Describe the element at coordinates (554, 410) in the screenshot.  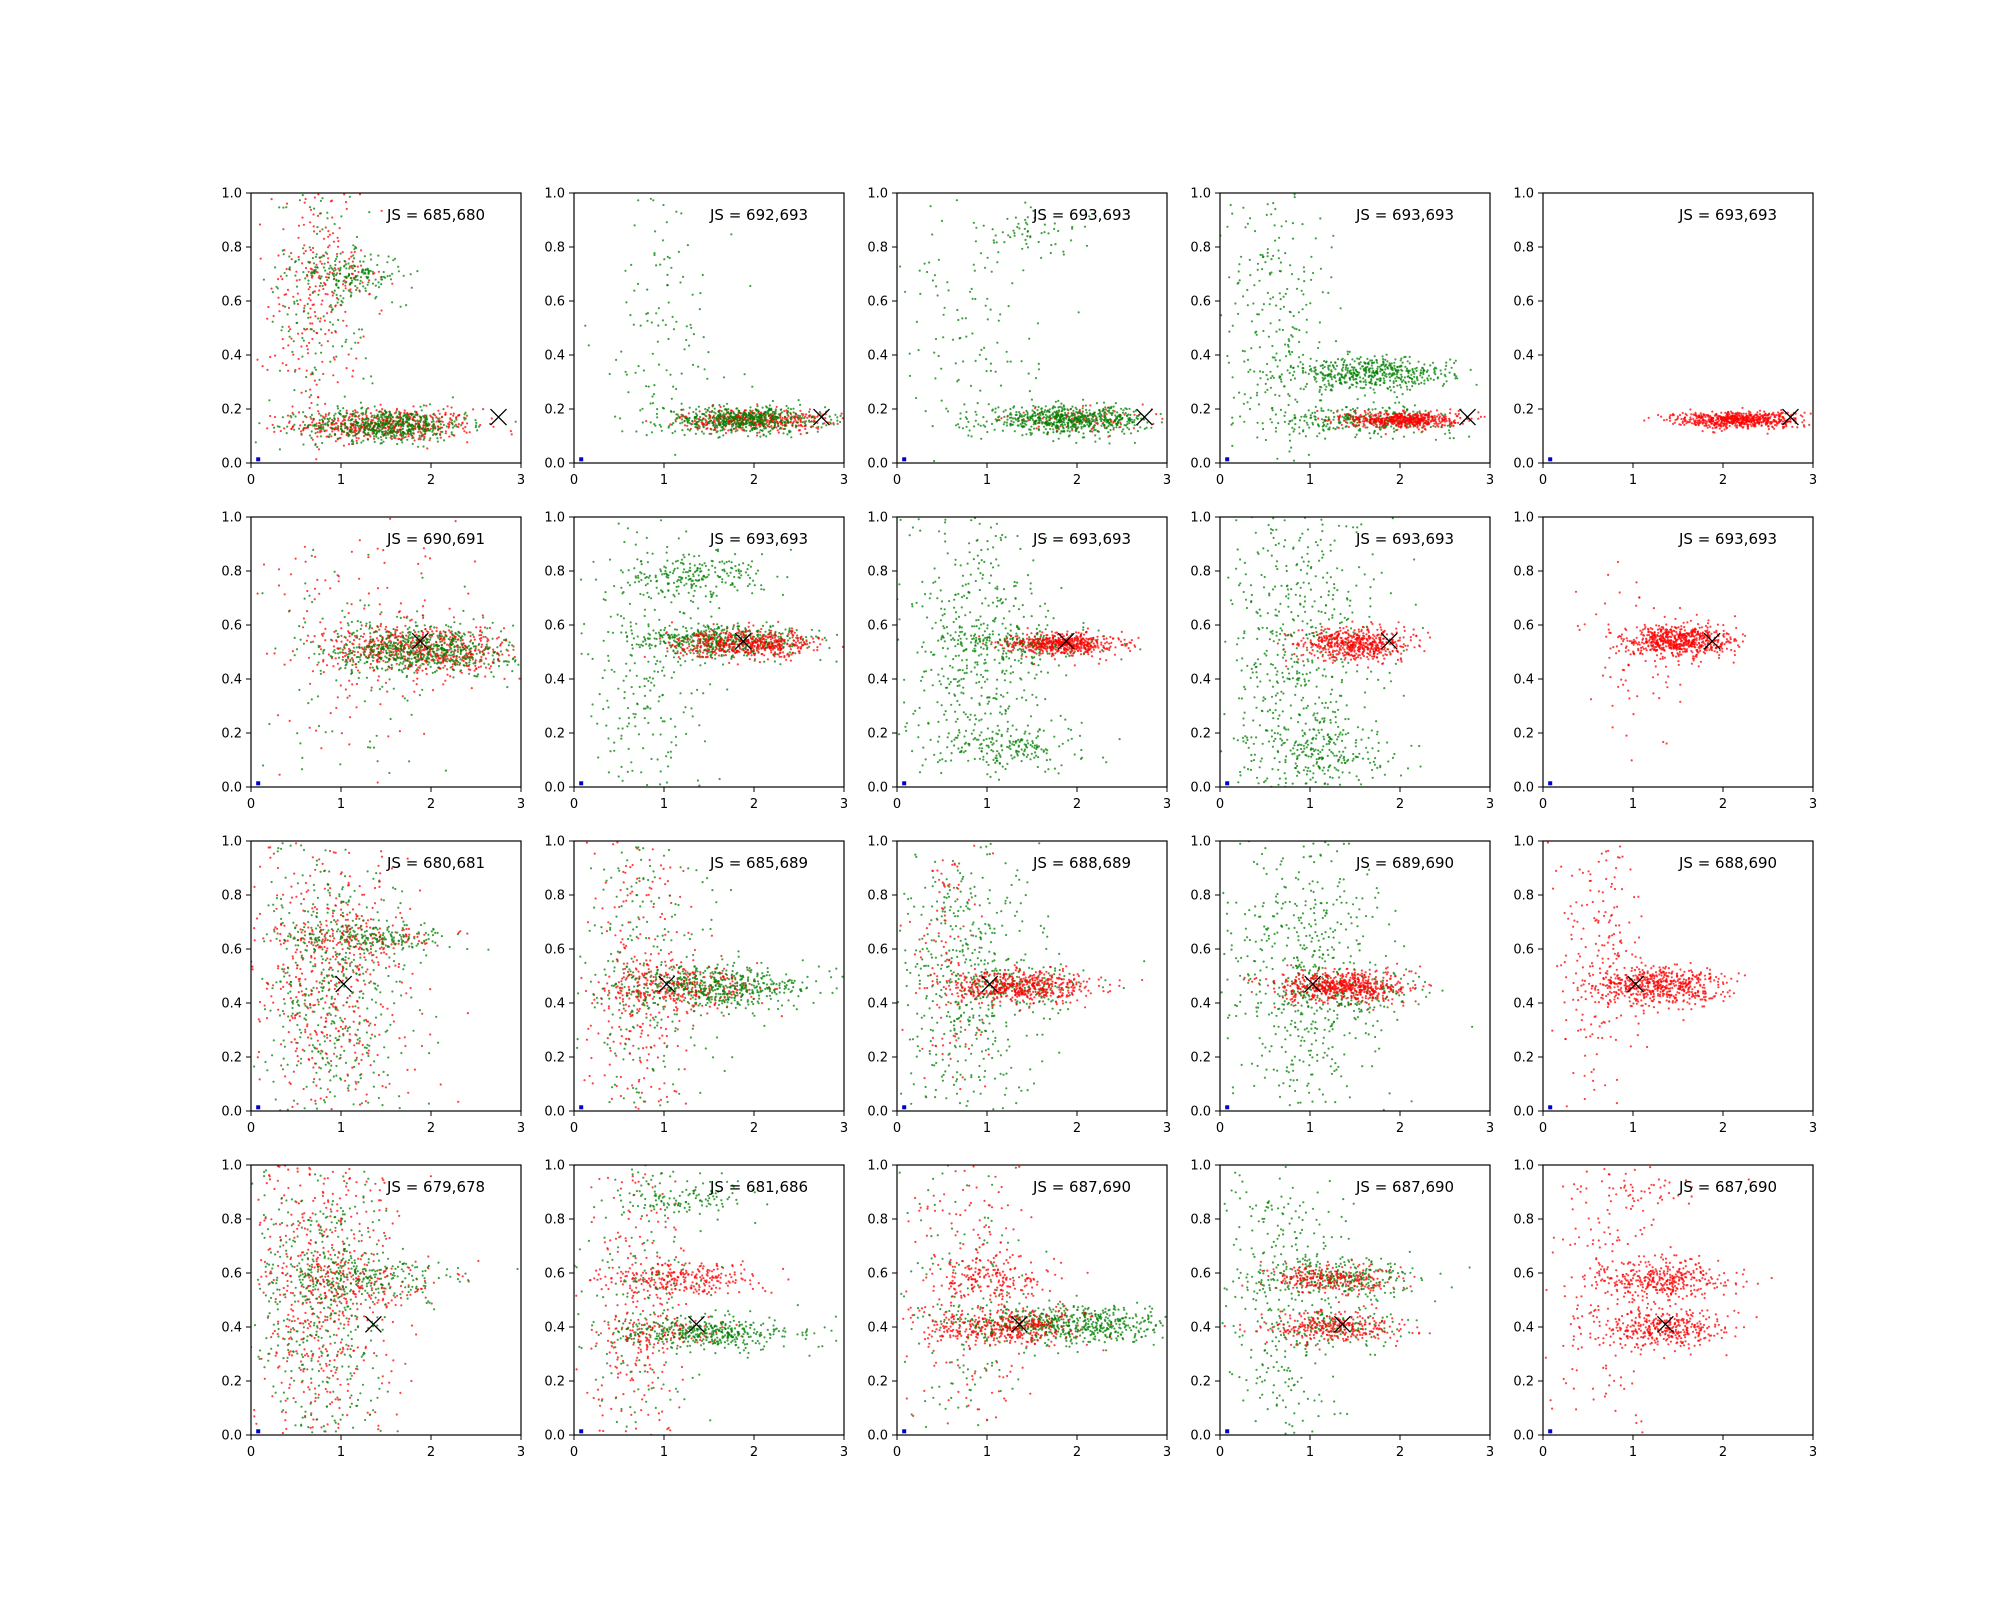
I see `y-tick-label: 0.2` at that location.